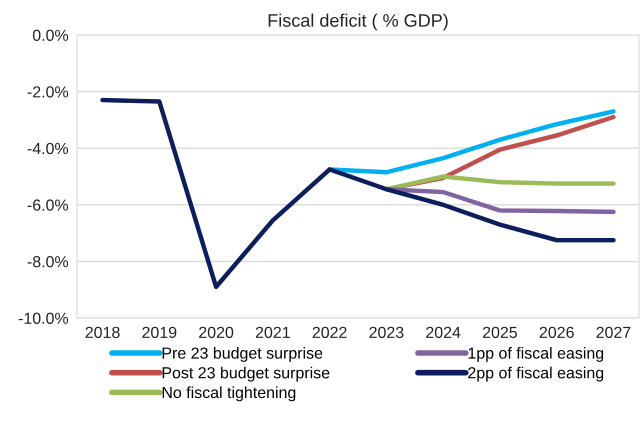 The height and width of the screenshot is (423, 640). Describe the element at coordinates (443, 332) in the screenshot. I see `x-tick-label: 2024` at that location.